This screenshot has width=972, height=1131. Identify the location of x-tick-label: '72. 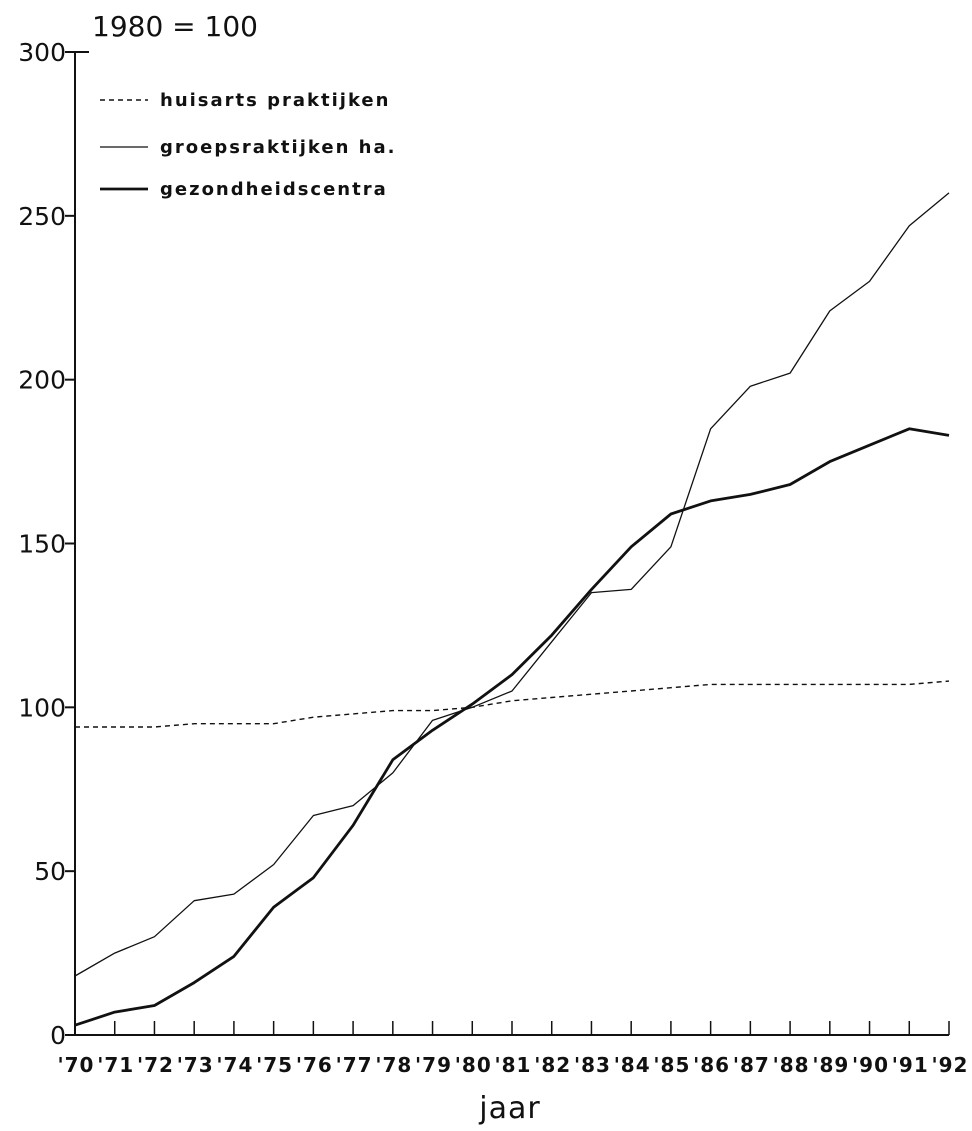
(155, 1065).